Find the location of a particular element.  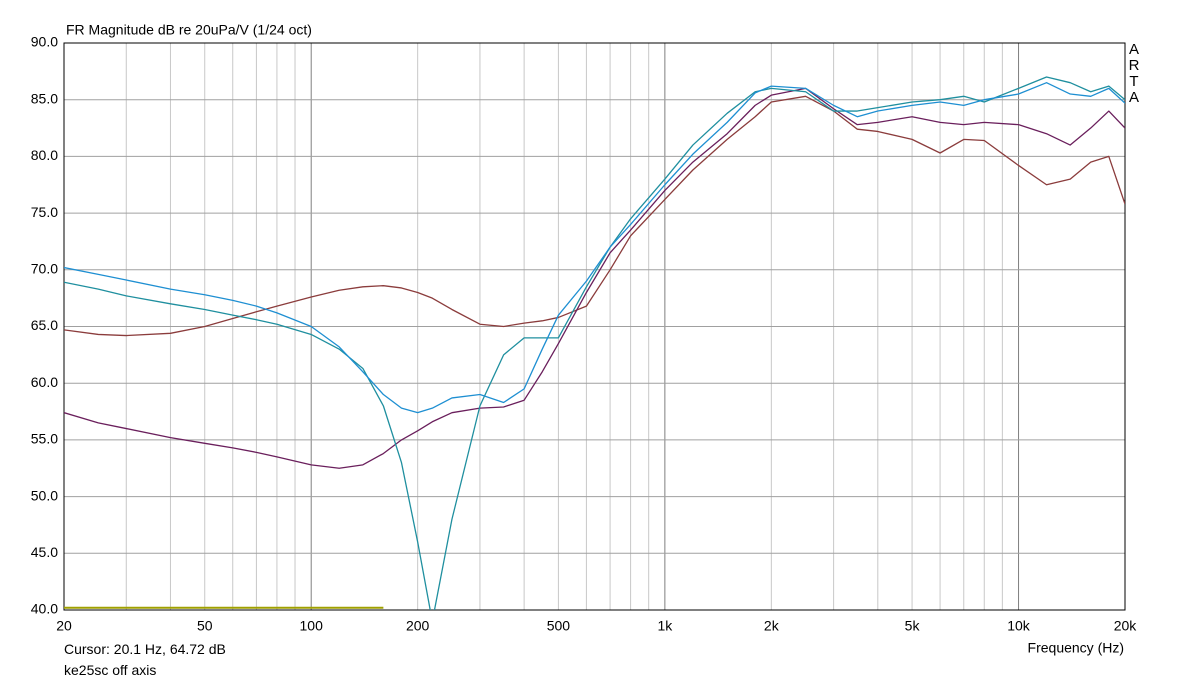

x-tick-label: 5k is located at coordinates (913, 626).